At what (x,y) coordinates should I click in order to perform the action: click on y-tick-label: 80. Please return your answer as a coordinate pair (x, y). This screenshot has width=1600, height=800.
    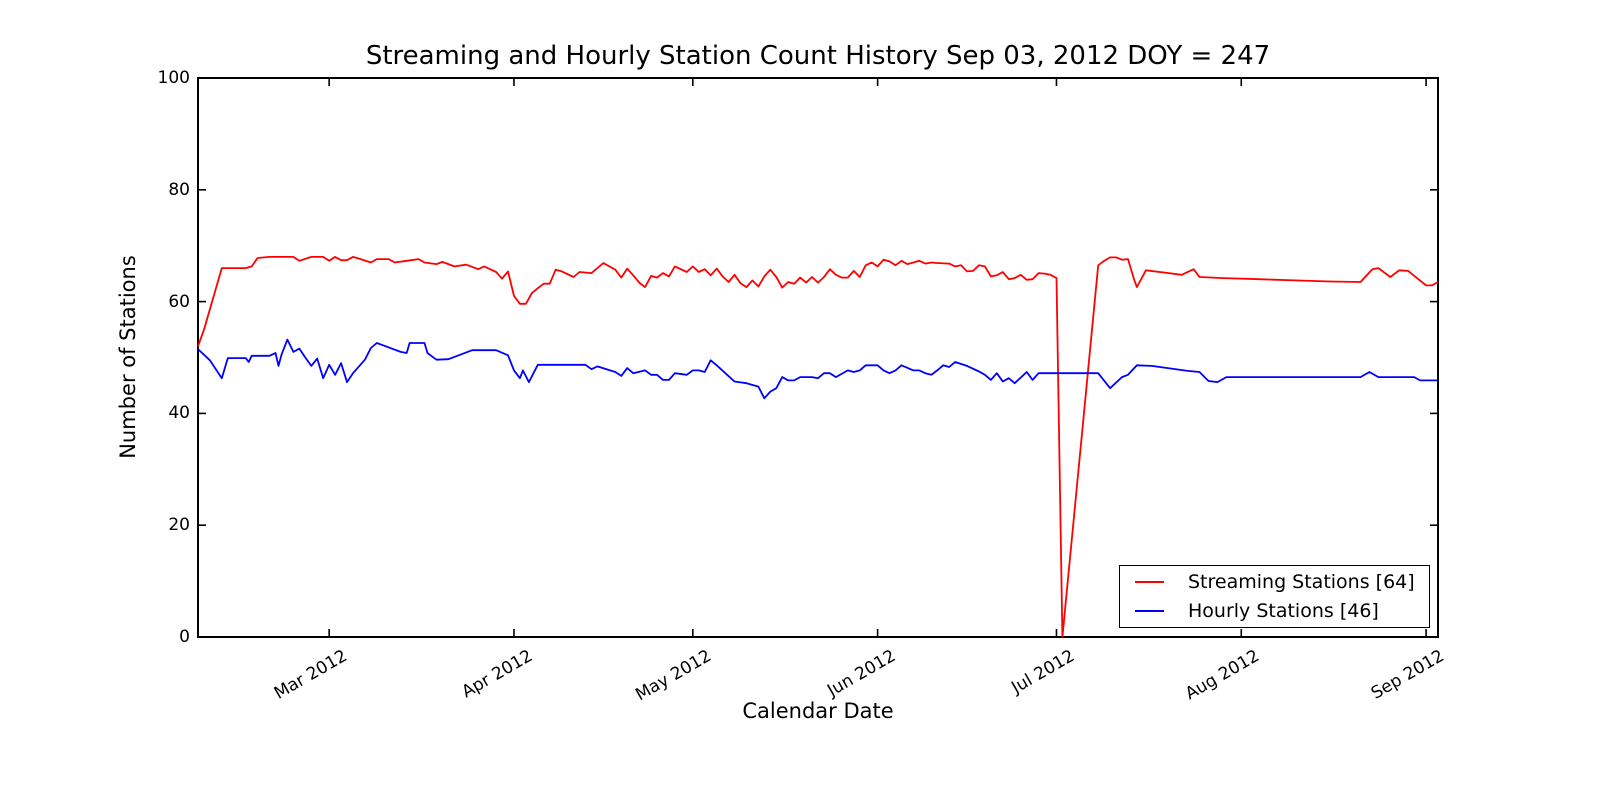
    Looking at the image, I should click on (179, 189).